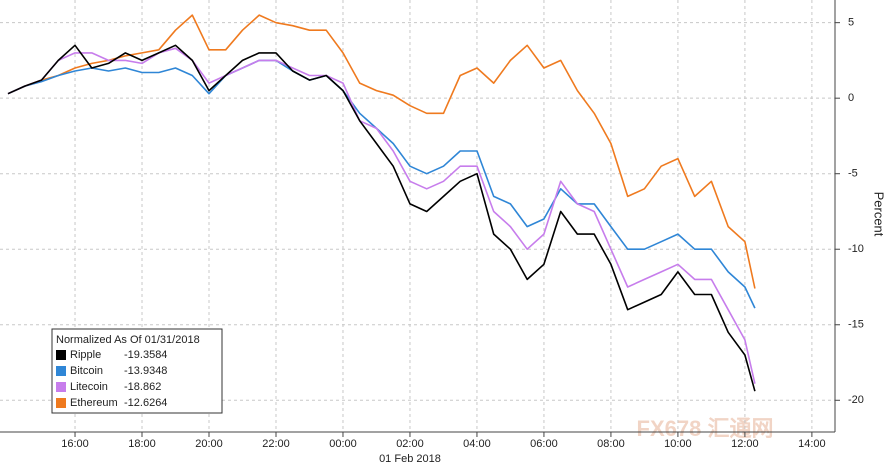 This screenshot has width=890, height=471. I want to click on x-tick-label: 02:00, so click(410, 444).